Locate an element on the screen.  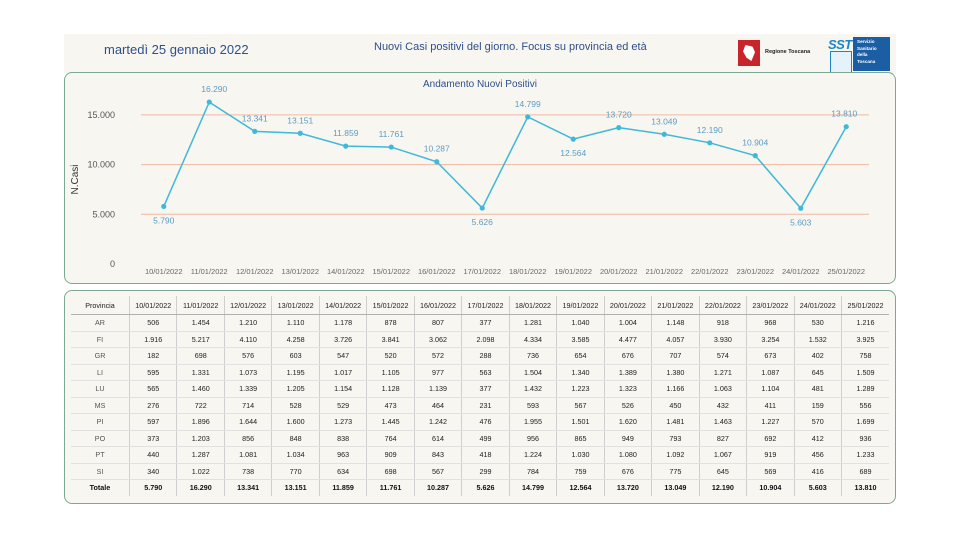
value-cell: 1.242 is located at coordinates (437, 422).